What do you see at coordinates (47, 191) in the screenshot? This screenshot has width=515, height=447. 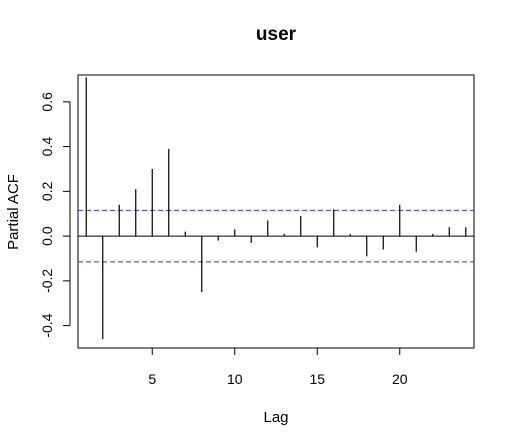 I see `y-tick-label: 0.2` at bounding box center [47, 191].